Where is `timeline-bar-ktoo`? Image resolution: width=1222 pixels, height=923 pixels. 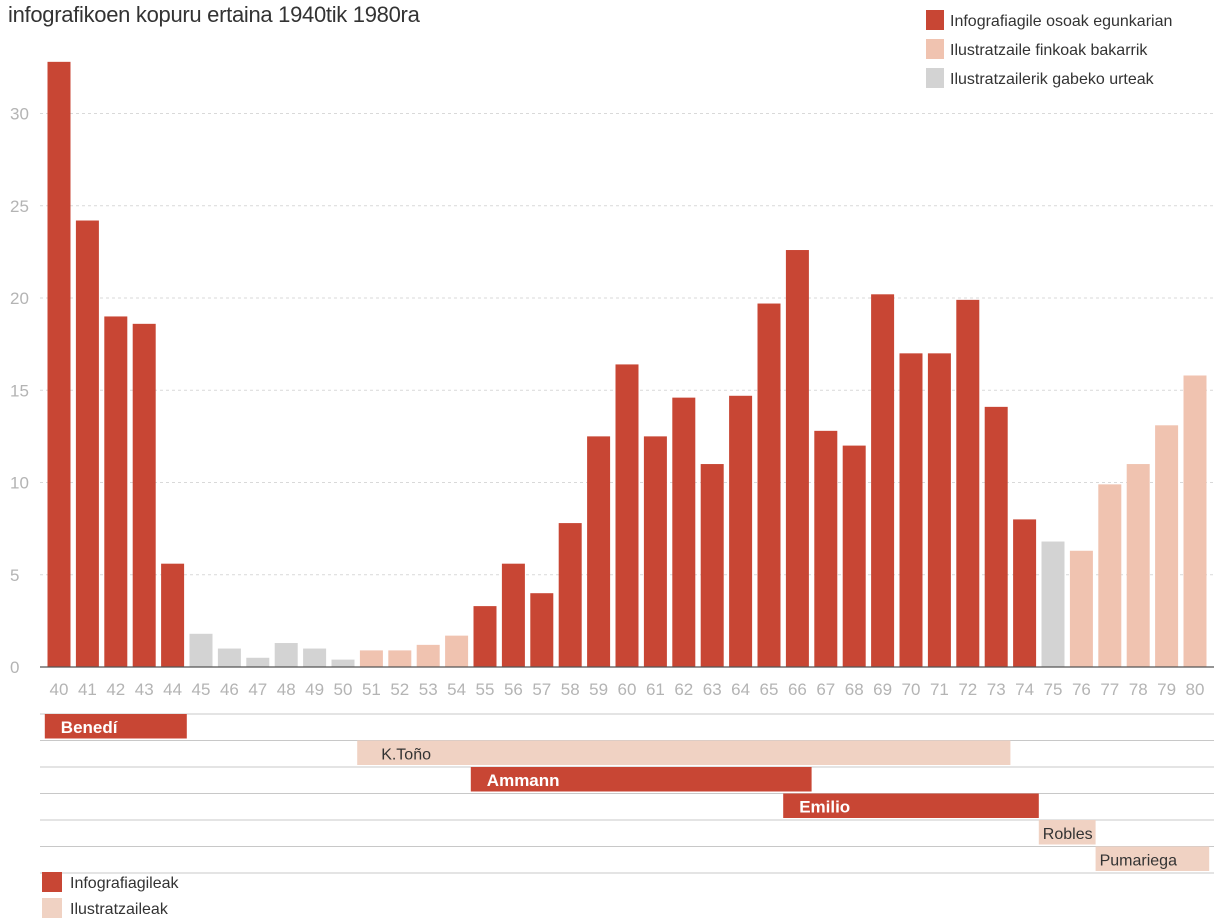 timeline-bar-ktoo is located at coordinates (684, 752).